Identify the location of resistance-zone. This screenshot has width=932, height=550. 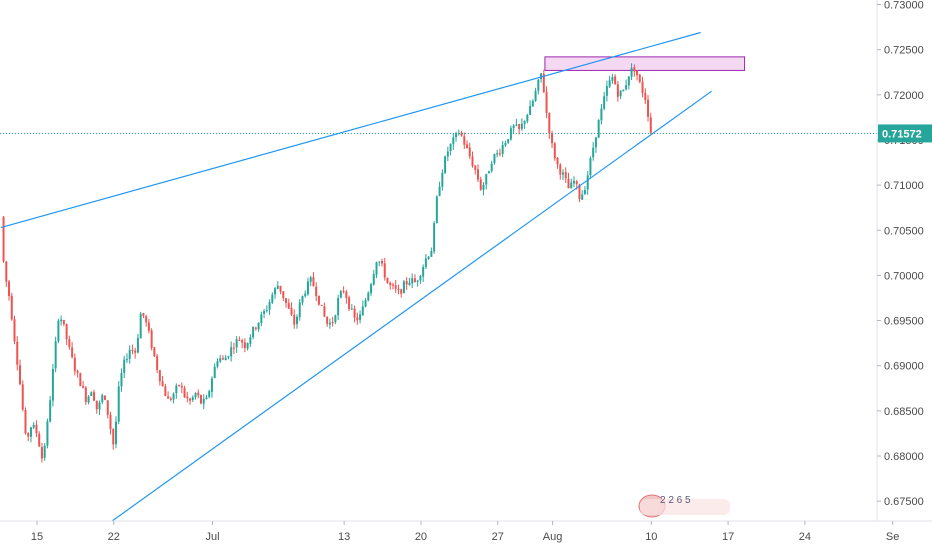
(645, 63).